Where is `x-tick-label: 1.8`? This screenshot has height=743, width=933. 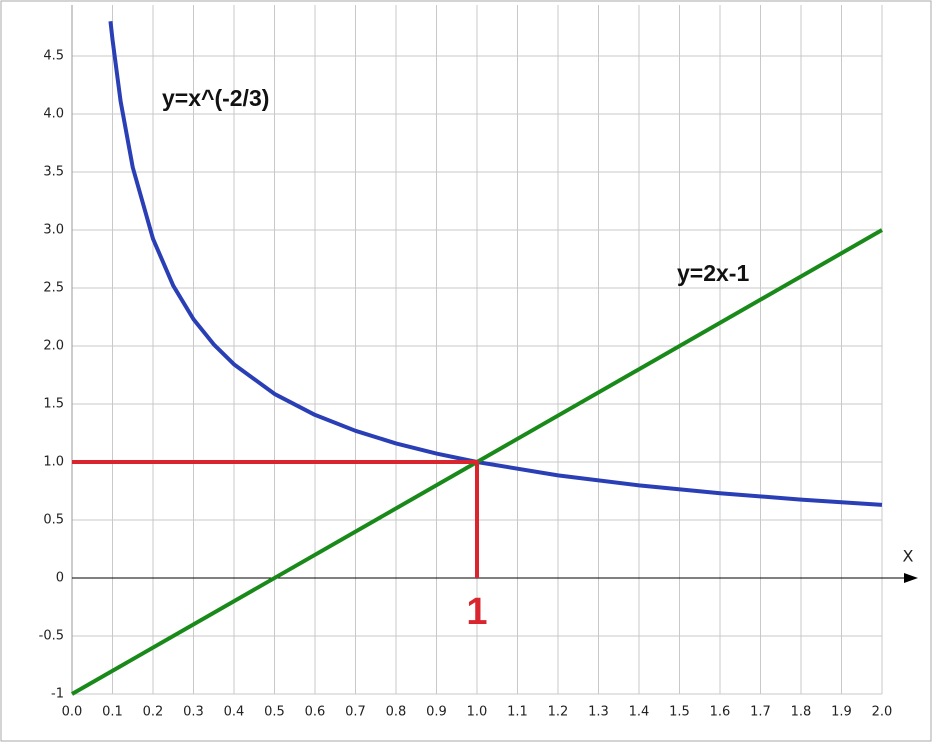 x-tick-label: 1.8 is located at coordinates (801, 712).